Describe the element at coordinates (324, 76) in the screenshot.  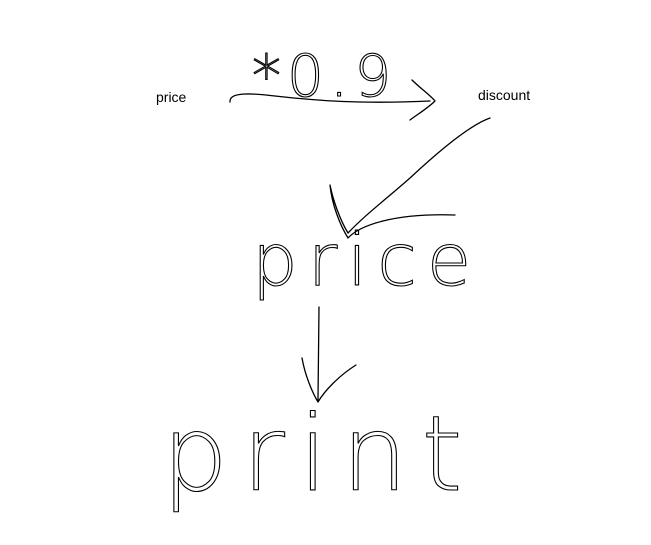
I see `edge-label: *0.9` at that location.